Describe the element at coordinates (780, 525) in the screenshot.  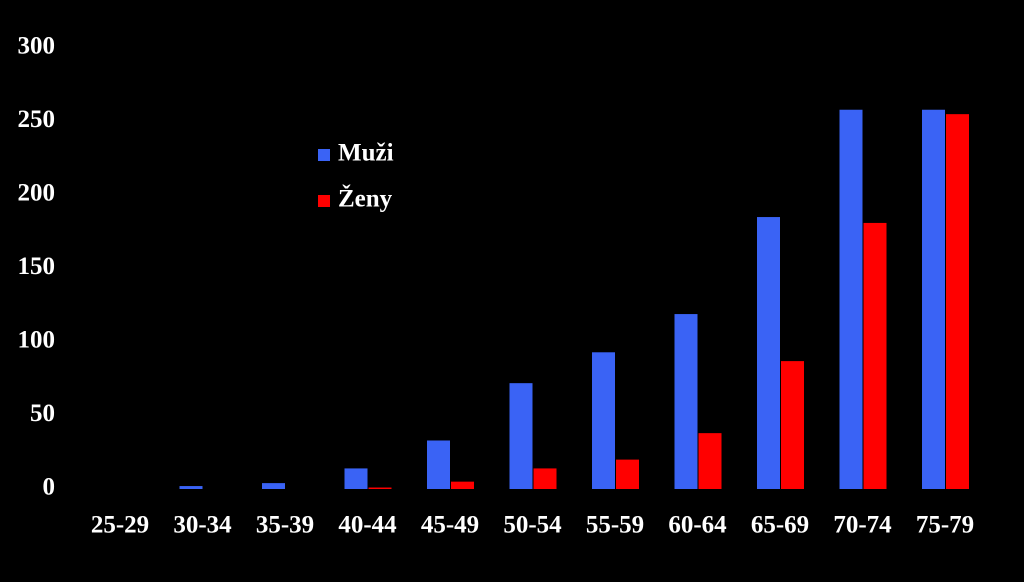
I see `x-tick-label: 65-69` at that location.